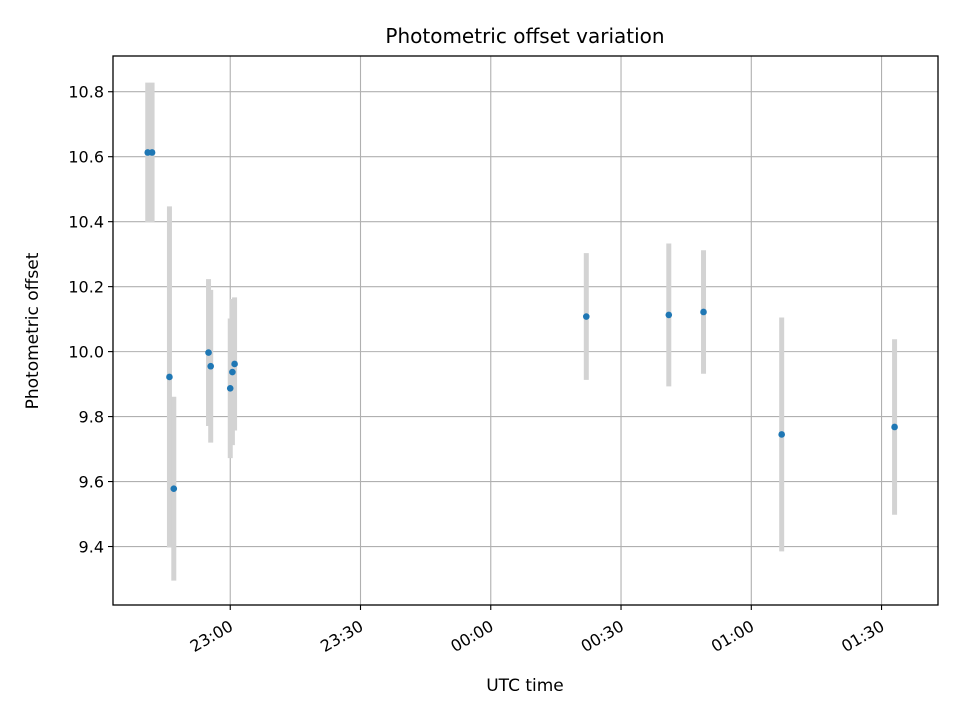 The width and height of the screenshot is (960, 720). Describe the element at coordinates (86, 92) in the screenshot. I see `y-tick-label: 10.8` at that location.